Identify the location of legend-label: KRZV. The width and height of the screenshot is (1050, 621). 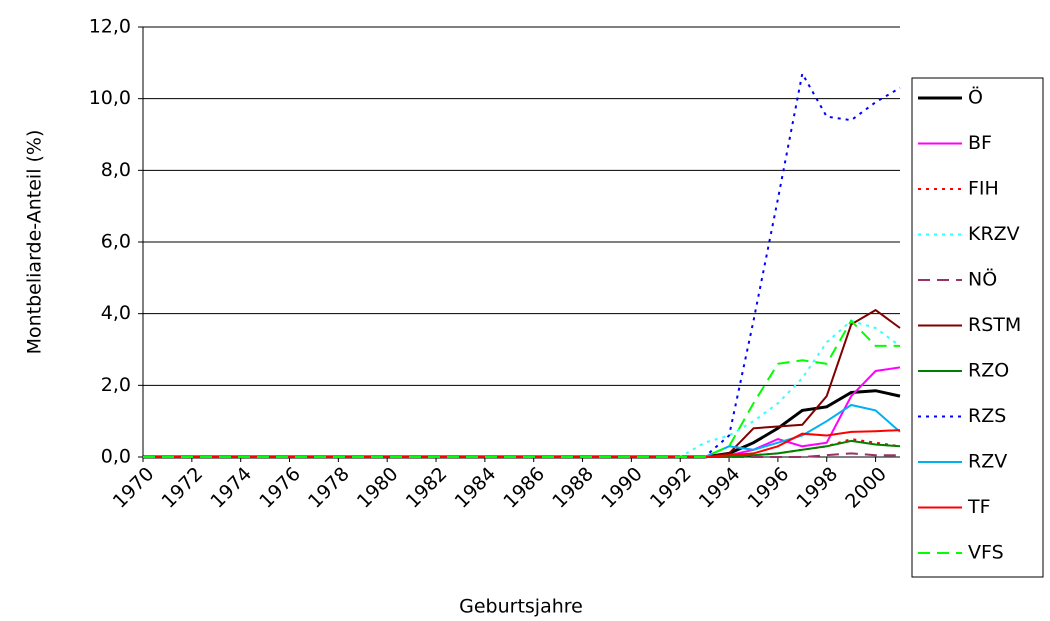
(994, 234).